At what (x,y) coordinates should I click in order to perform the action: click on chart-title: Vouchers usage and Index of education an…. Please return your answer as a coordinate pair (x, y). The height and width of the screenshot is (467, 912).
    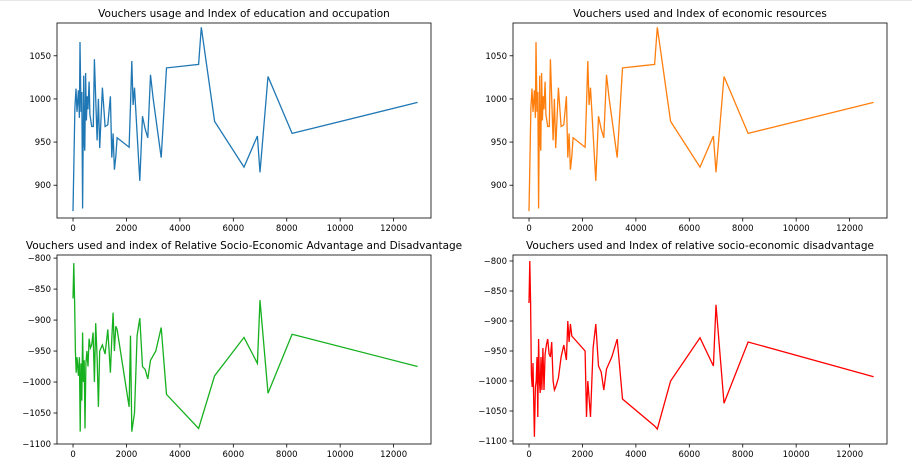
    Looking at the image, I should click on (244, 14).